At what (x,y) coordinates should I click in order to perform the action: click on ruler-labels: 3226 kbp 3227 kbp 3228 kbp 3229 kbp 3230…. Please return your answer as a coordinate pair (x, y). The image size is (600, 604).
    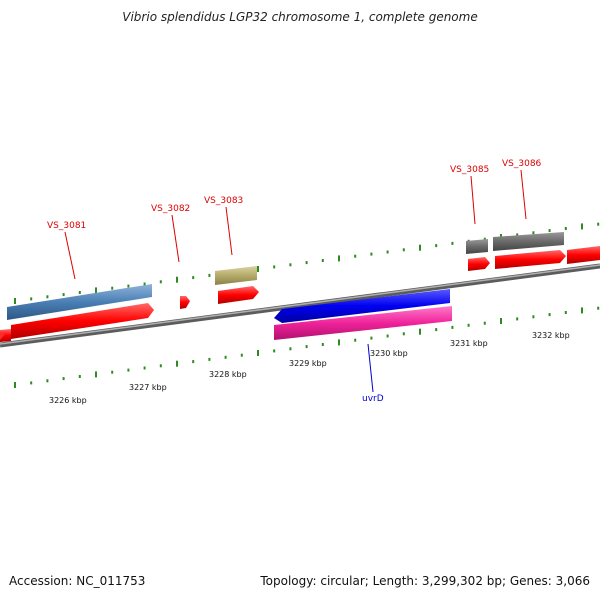
    Looking at the image, I should click on (309, 368).